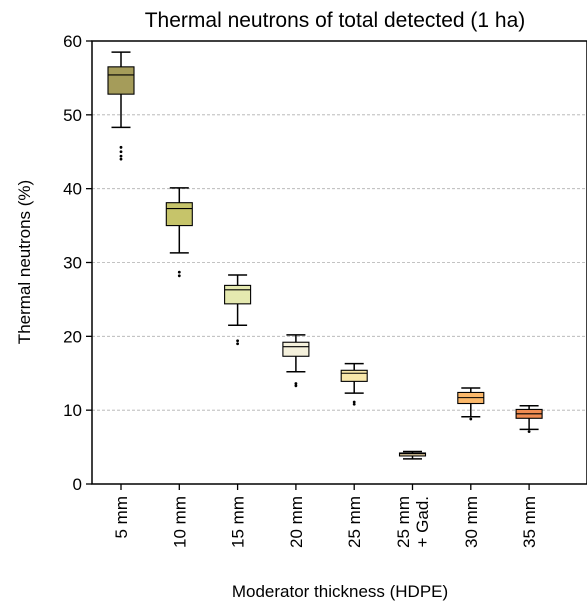 The image size is (587, 606). What do you see at coordinates (77, 484) in the screenshot?
I see `y-tick-label: 0` at bounding box center [77, 484].